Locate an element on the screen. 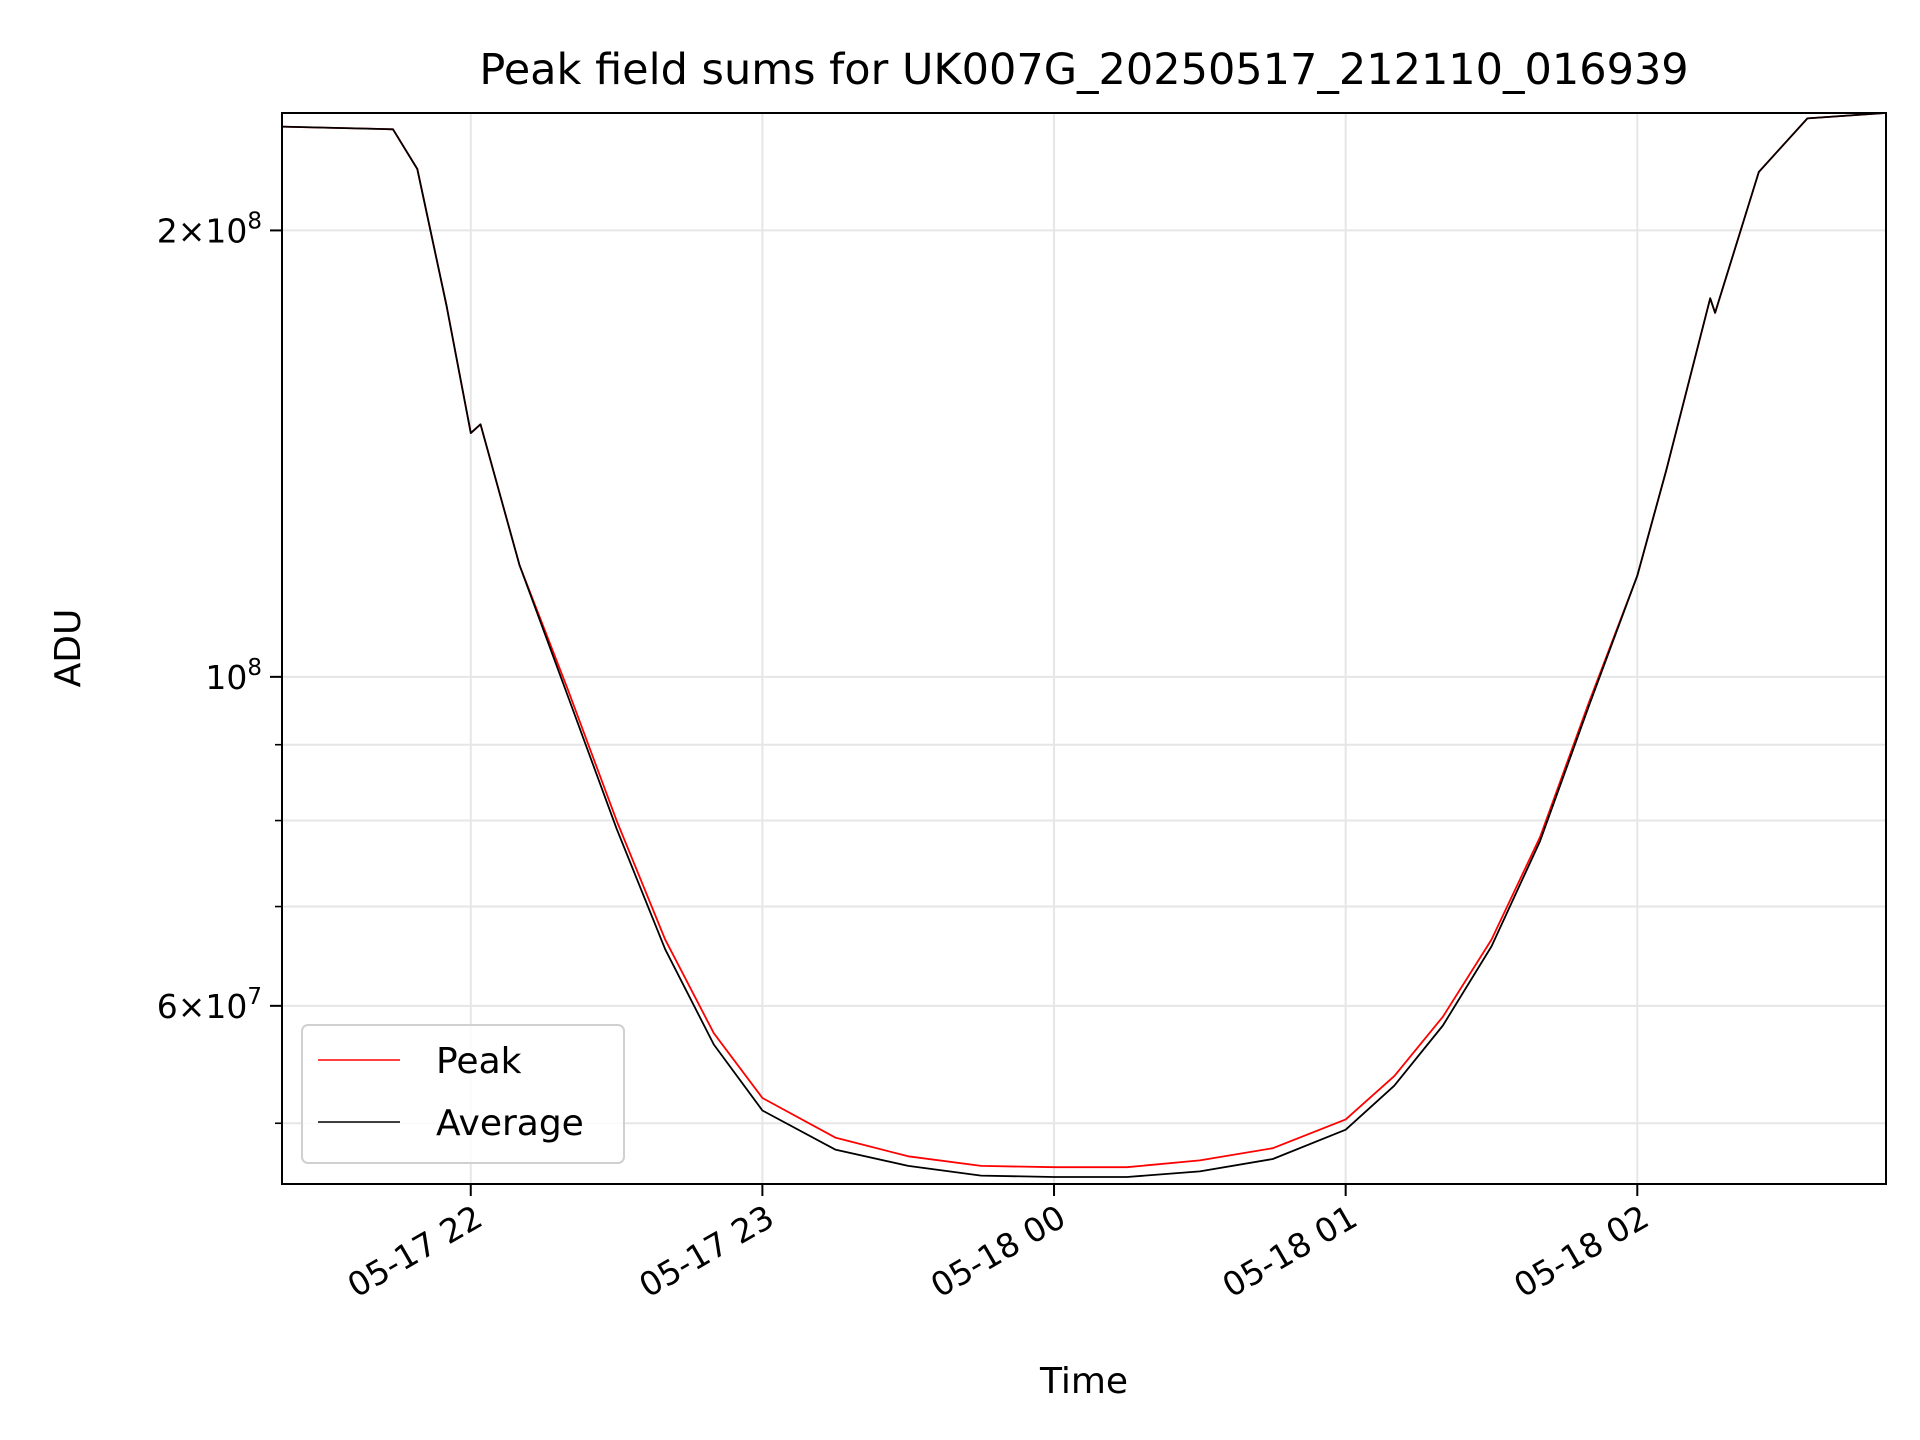 The height and width of the screenshot is (1440, 1920). y-tick-label: 6×107 is located at coordinates (209, 1005).